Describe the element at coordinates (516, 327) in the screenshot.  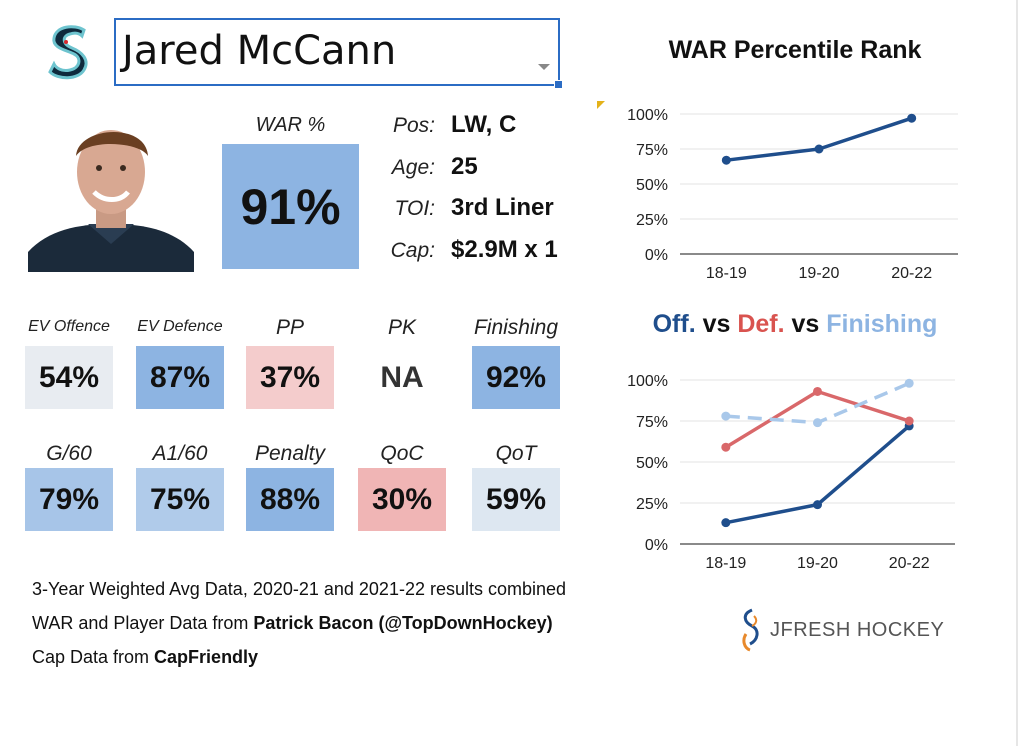
I see `tile-label-finishing: Finishing` at that location.